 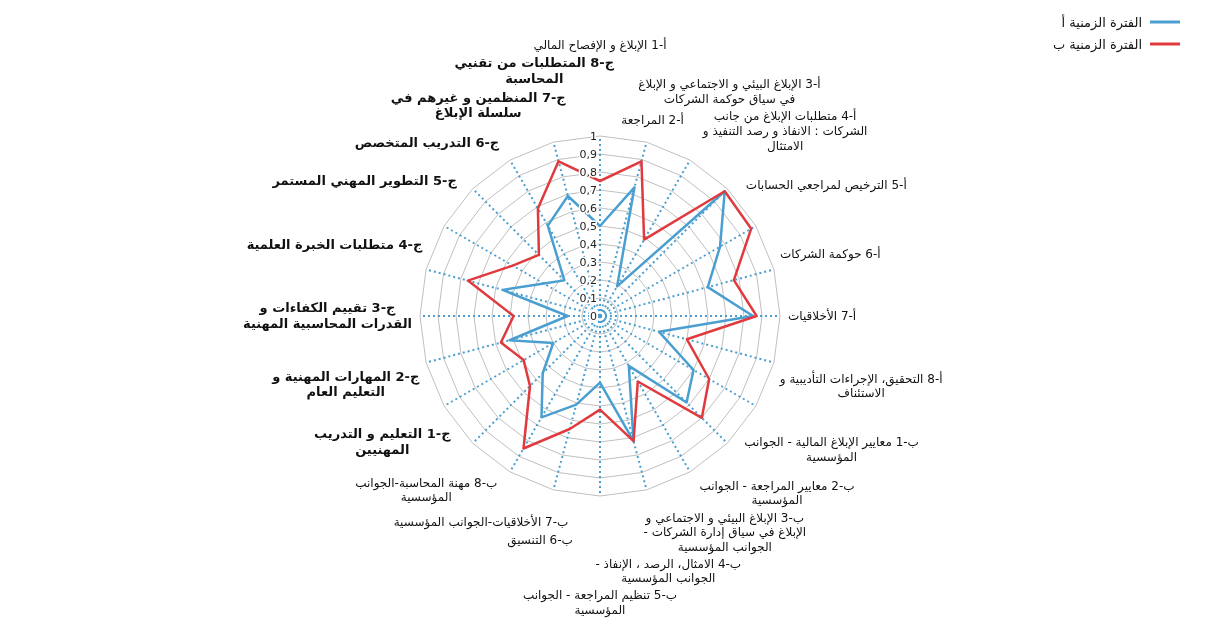 I want to click on y-tick-label: 0,7, so click(x=588, y=190).